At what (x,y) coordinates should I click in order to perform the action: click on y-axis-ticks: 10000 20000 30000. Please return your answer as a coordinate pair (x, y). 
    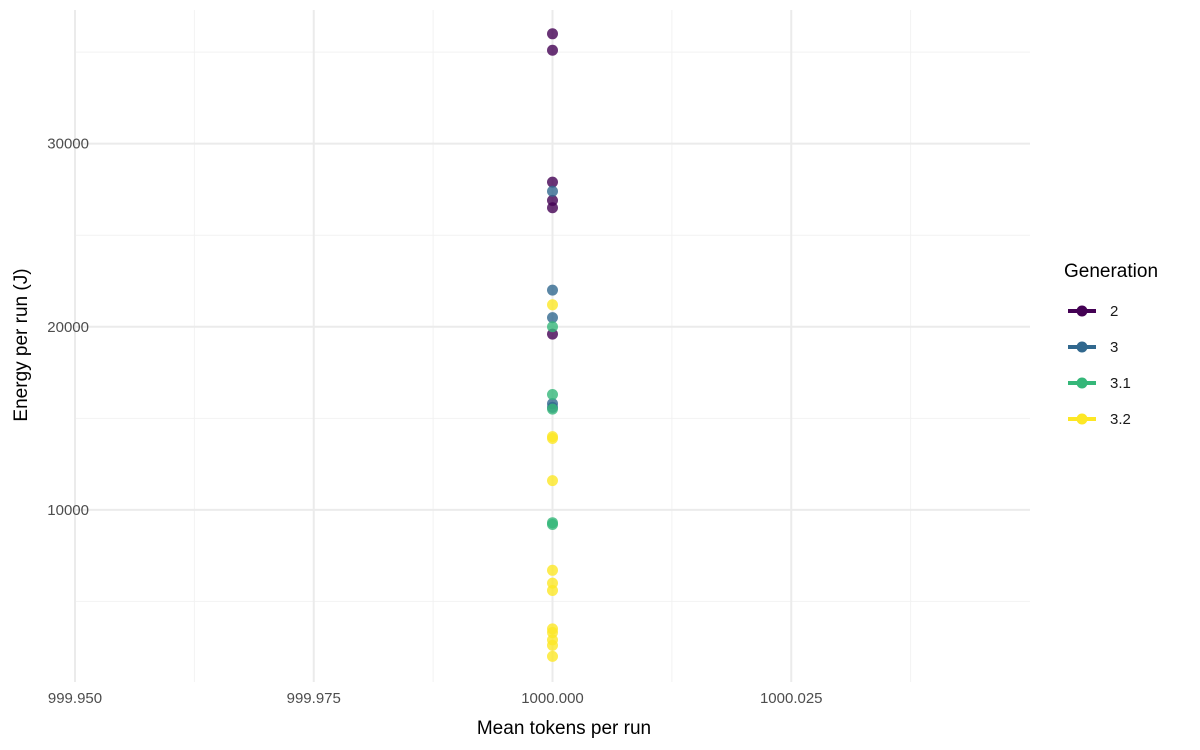
    Looking at the image, I should click on (68, 327).